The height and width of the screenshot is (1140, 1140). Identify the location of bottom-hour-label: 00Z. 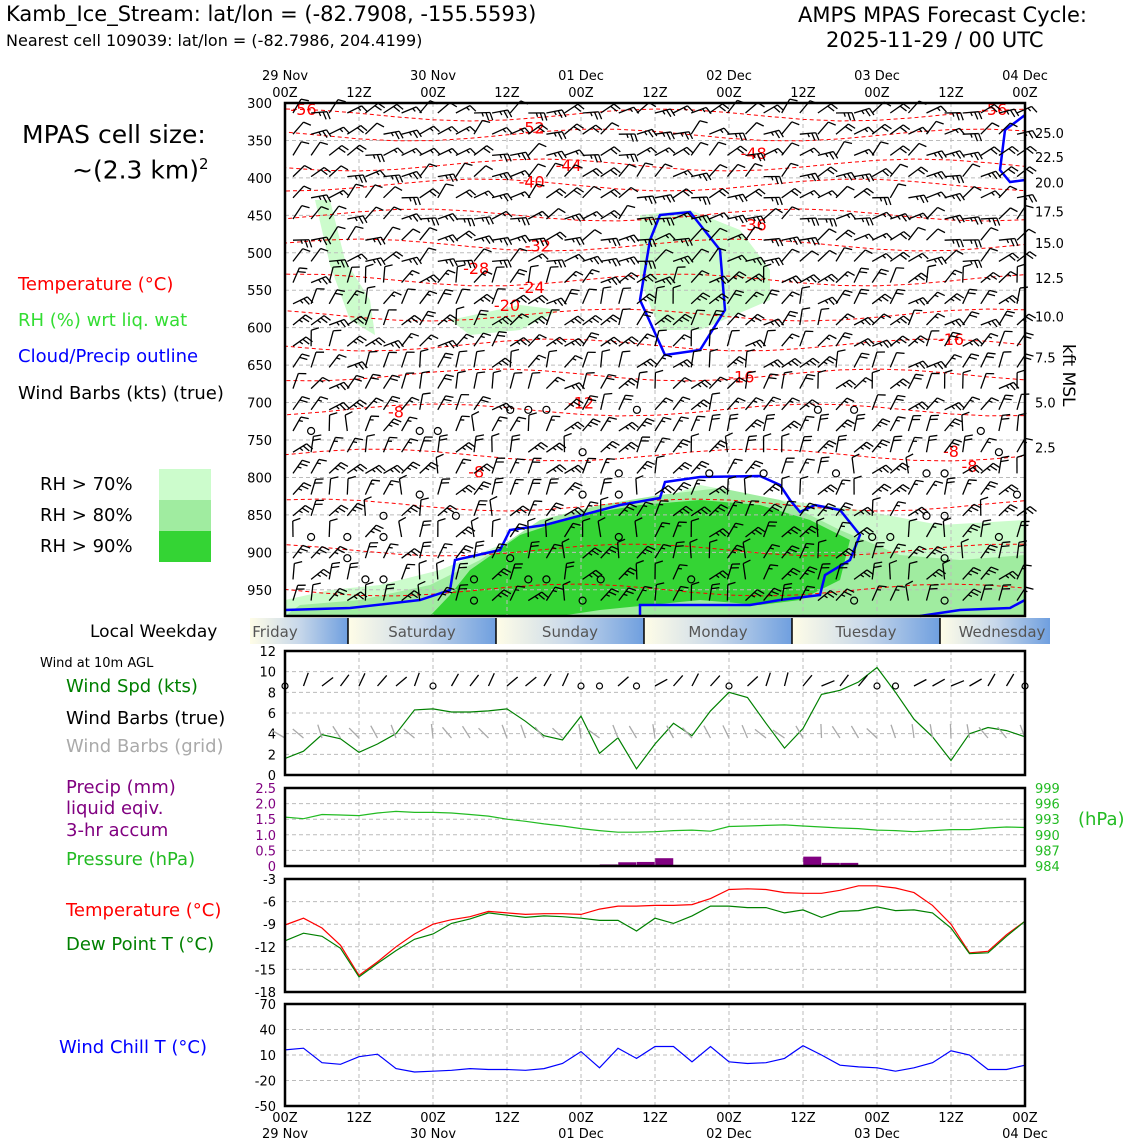
(433, 1118).